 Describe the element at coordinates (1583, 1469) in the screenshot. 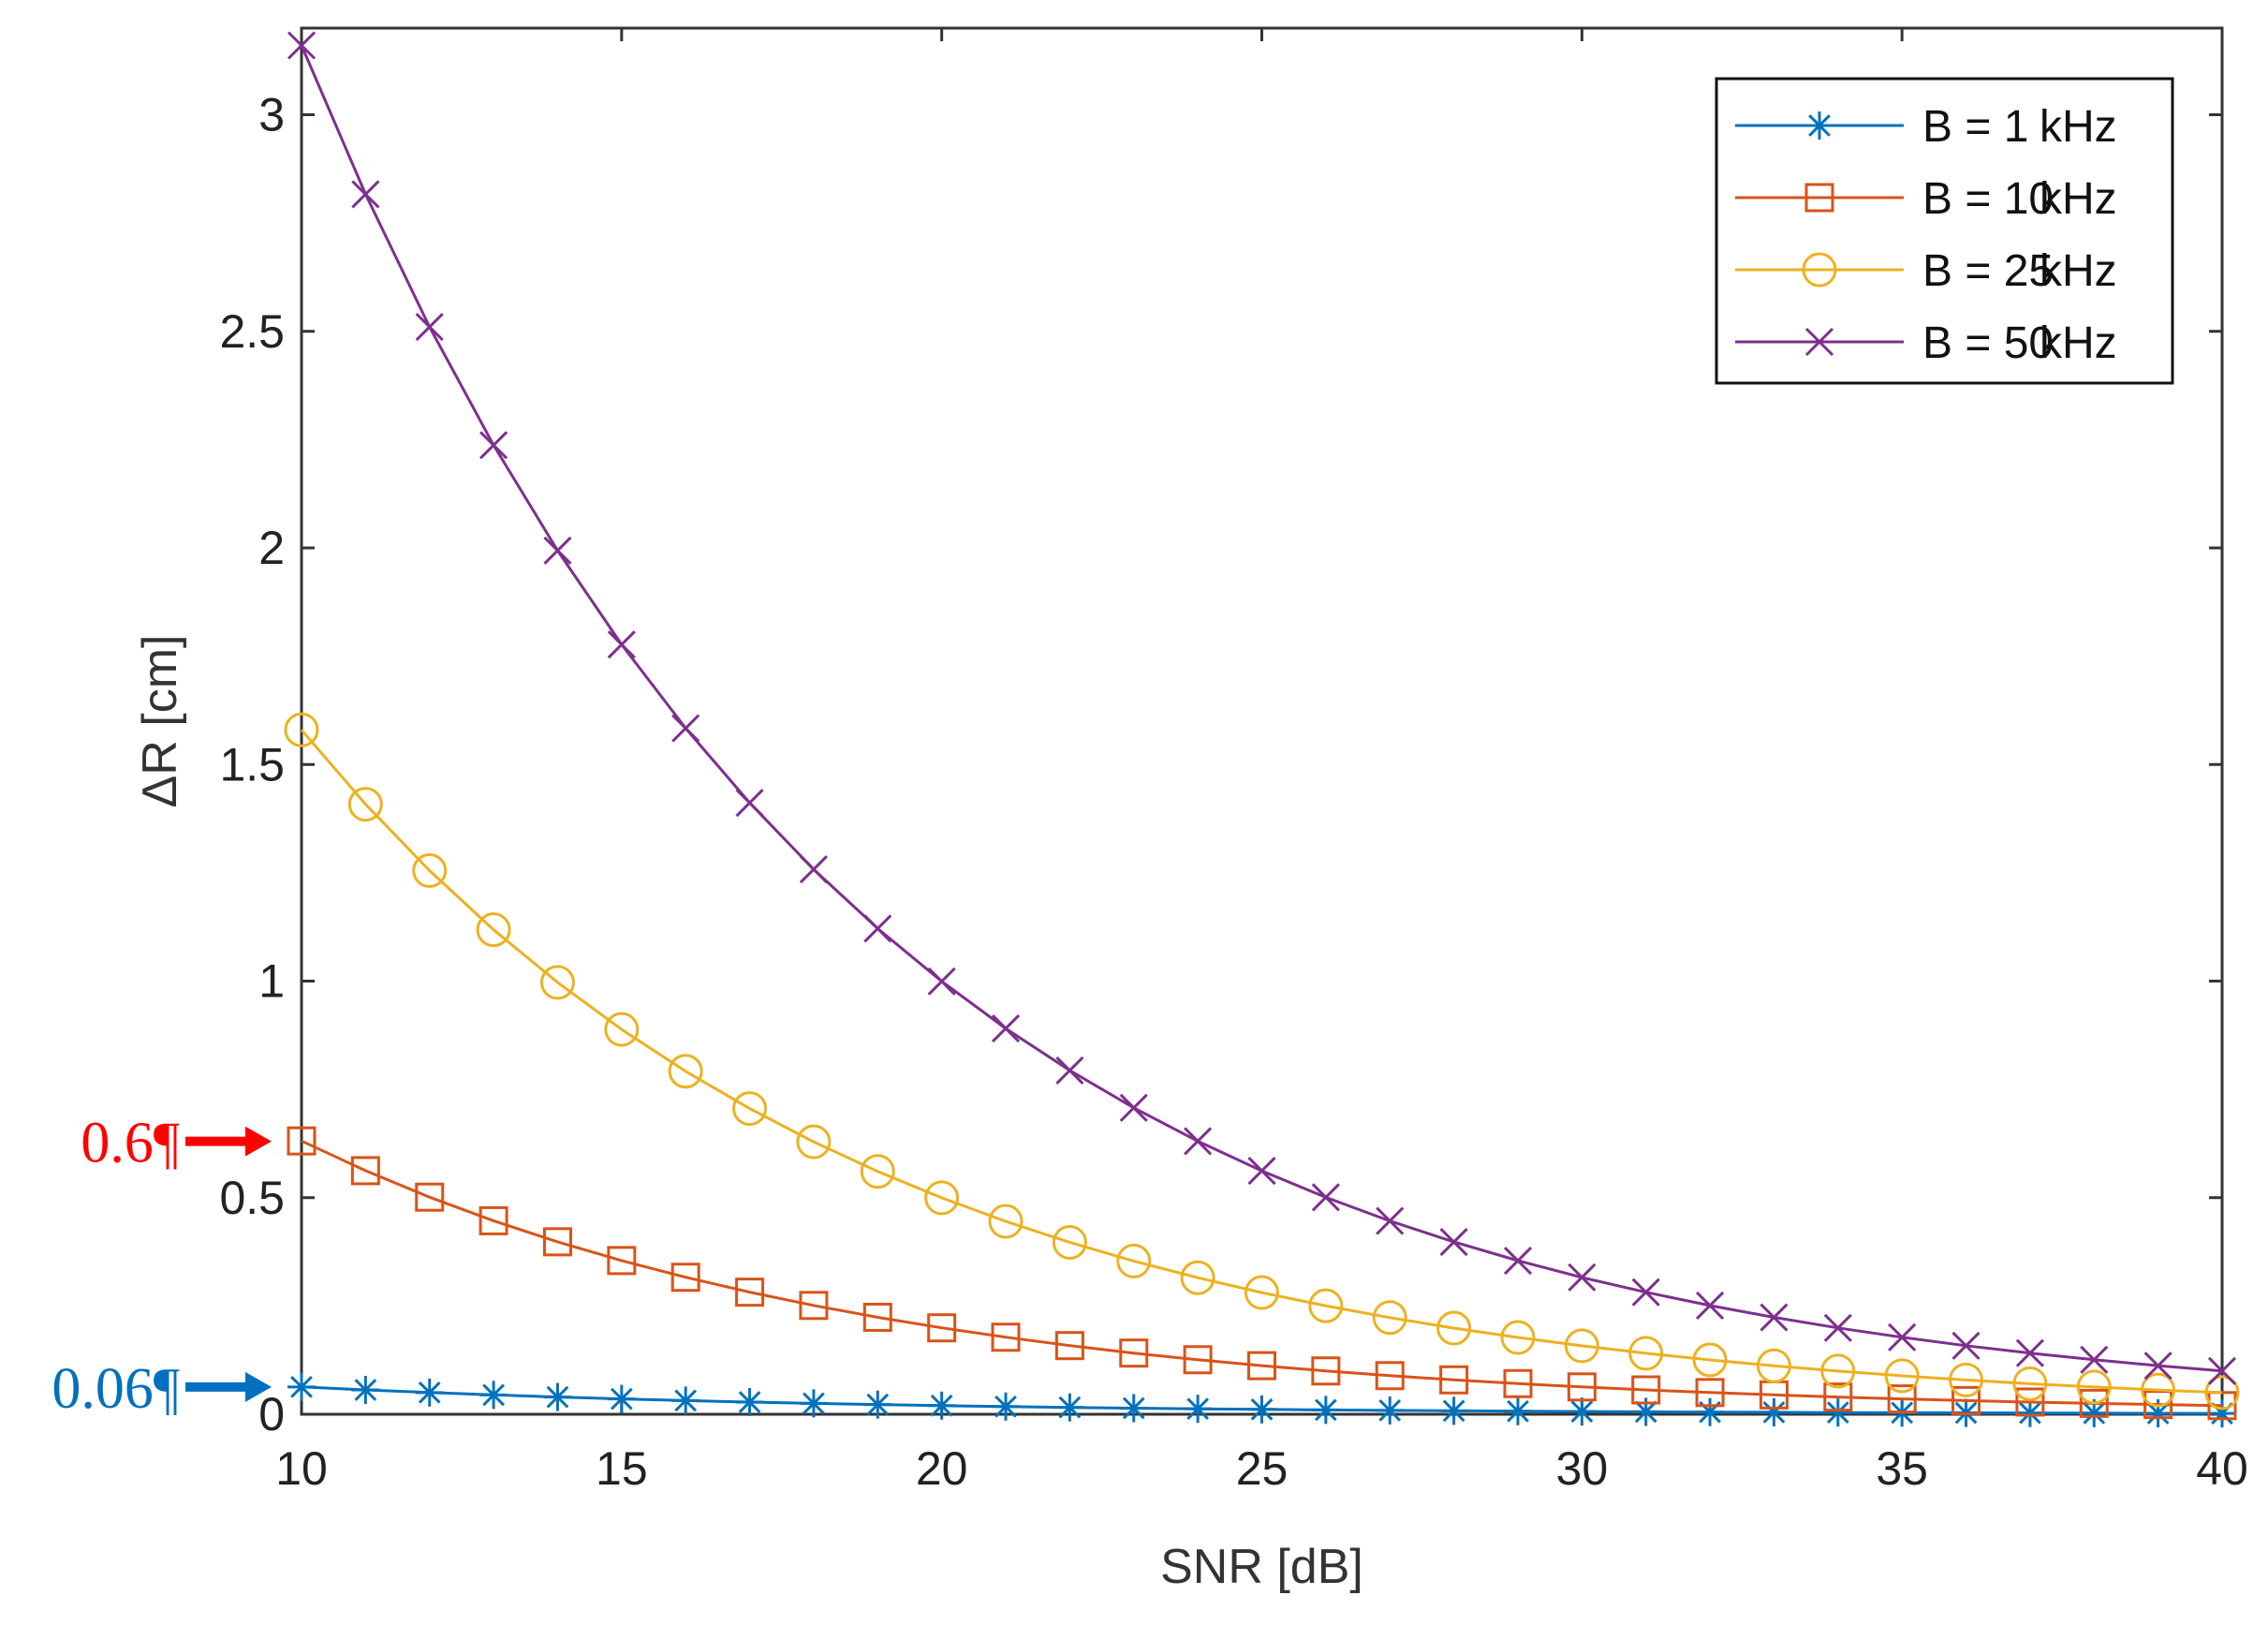

I see `x-tick-label: 30` at that location.